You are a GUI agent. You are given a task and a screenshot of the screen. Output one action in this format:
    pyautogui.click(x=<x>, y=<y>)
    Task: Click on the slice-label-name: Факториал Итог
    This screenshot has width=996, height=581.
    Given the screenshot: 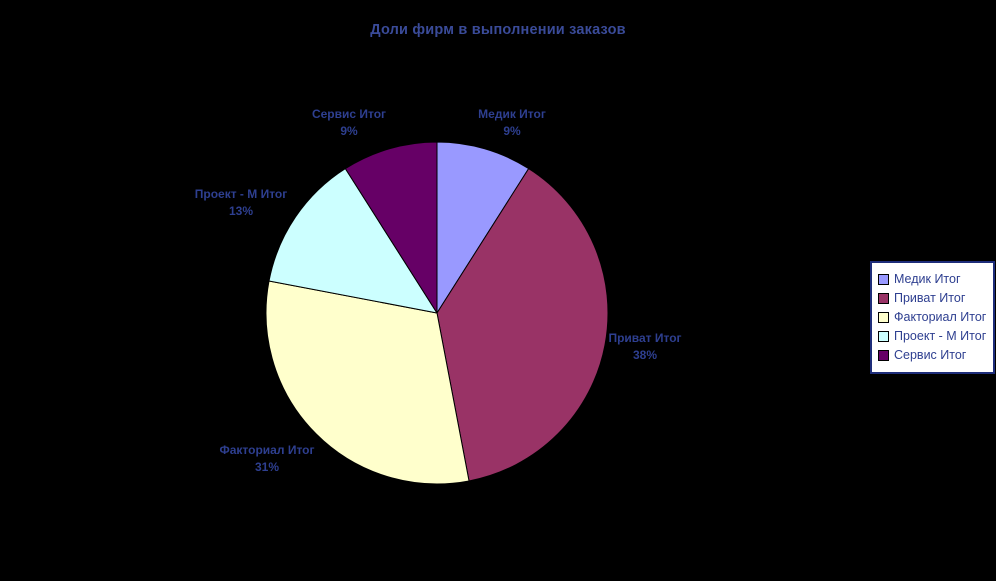 What is the action you would take?
    pyautogui.click(x=267, y=450)
    